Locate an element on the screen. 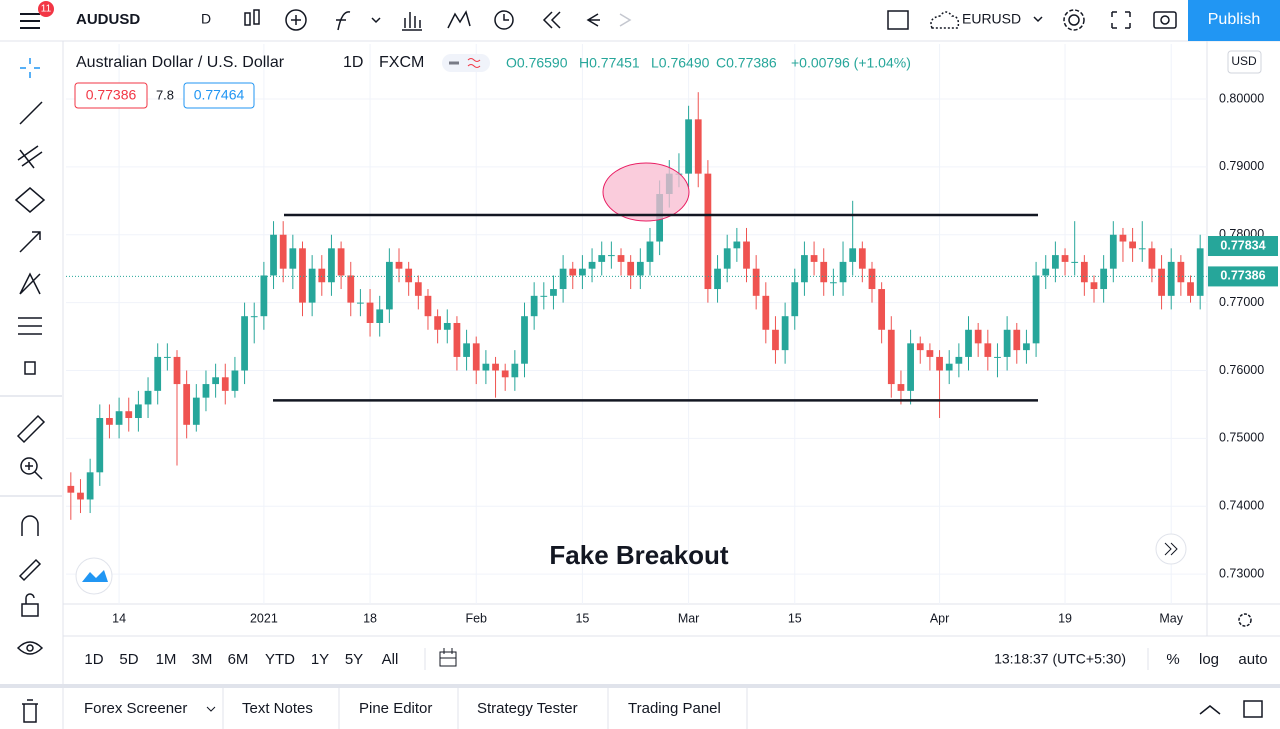  ohlc-change: +0.00796 (+1.04%) is located at coordinates (851, 63).